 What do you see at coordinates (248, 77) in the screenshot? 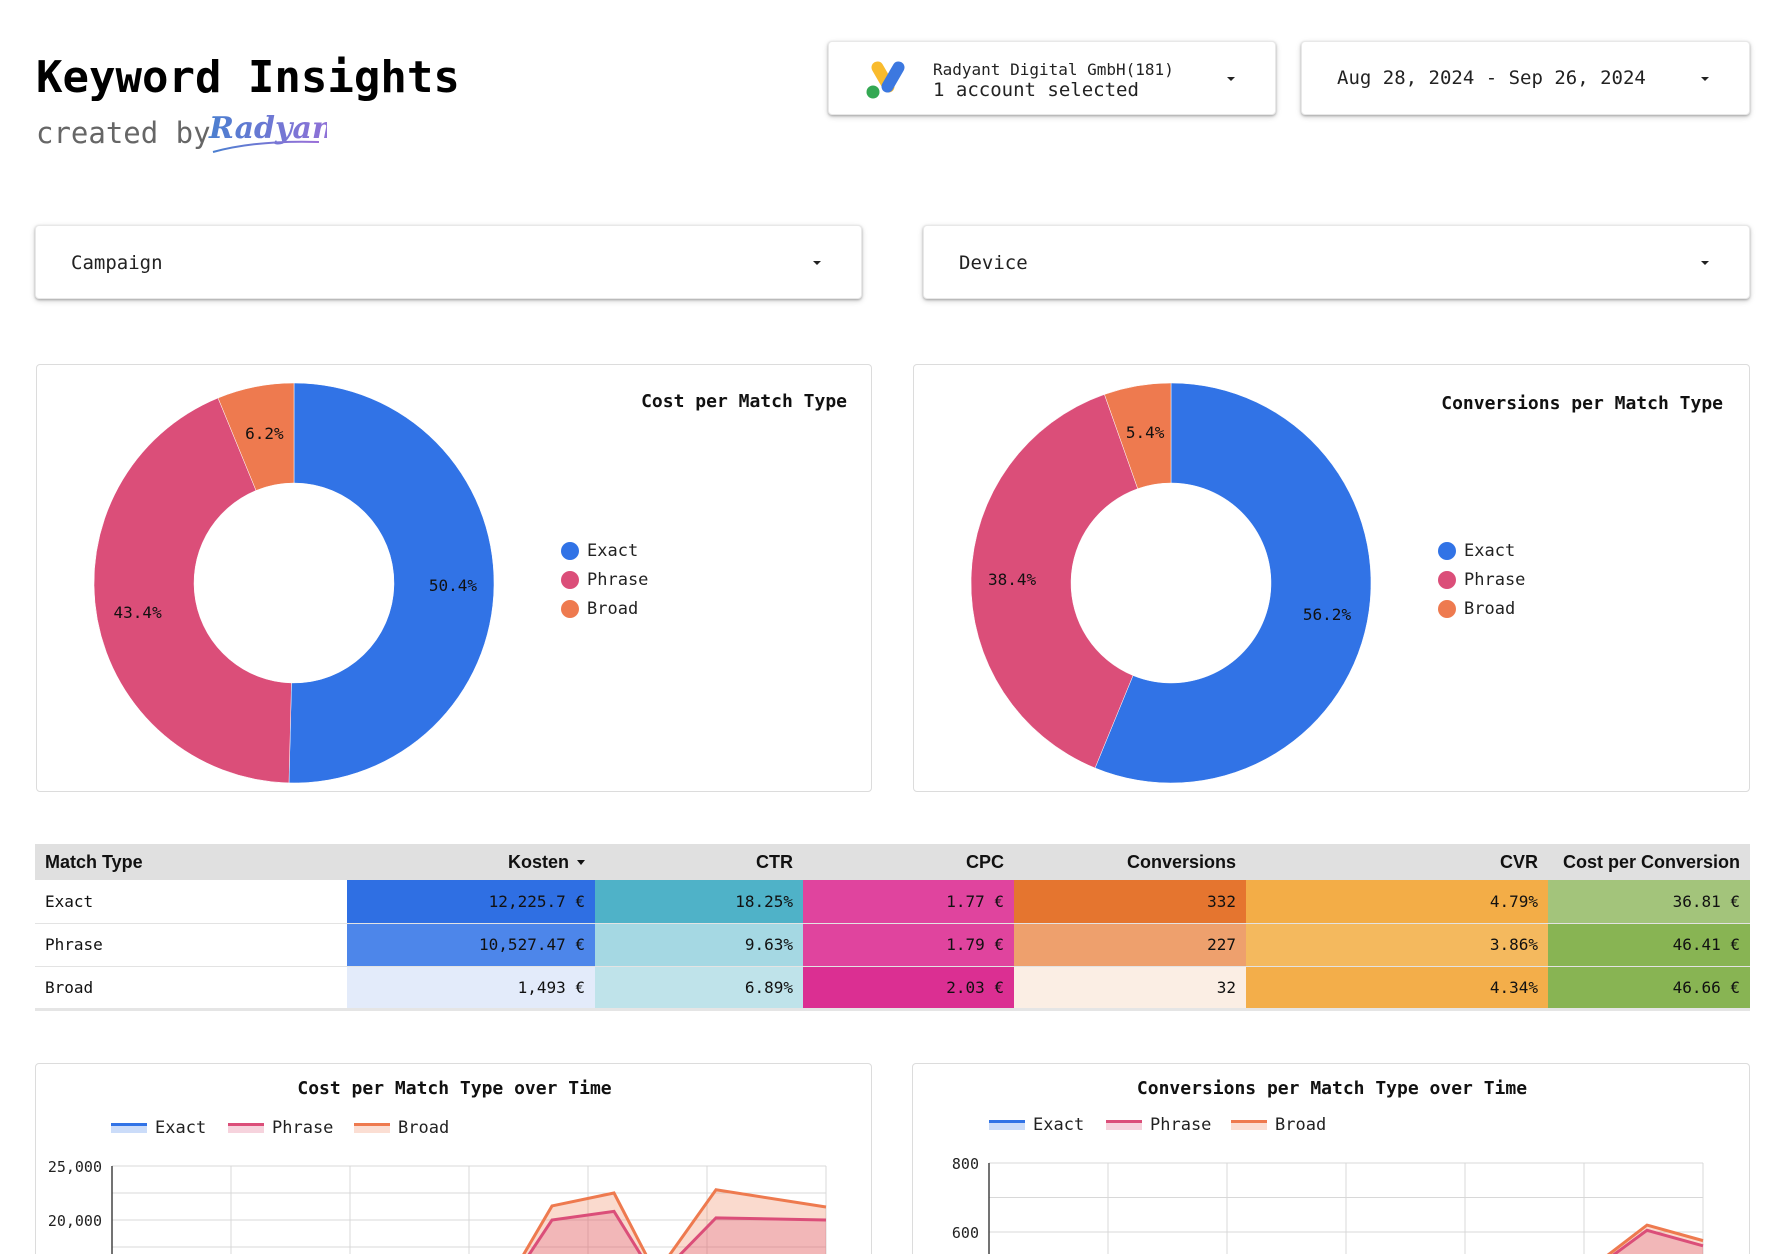
I see `page-title: Keyword Insights` at bounding box center [248, 77].